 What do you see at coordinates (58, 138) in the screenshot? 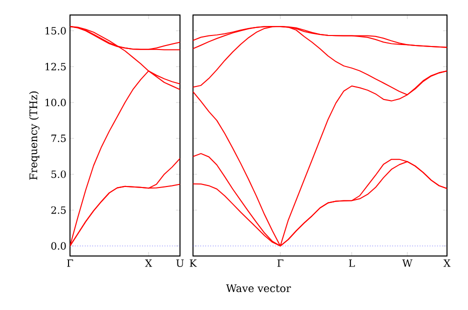
I see `y-tick-label: 7.5` at bounding box center [58, 138].